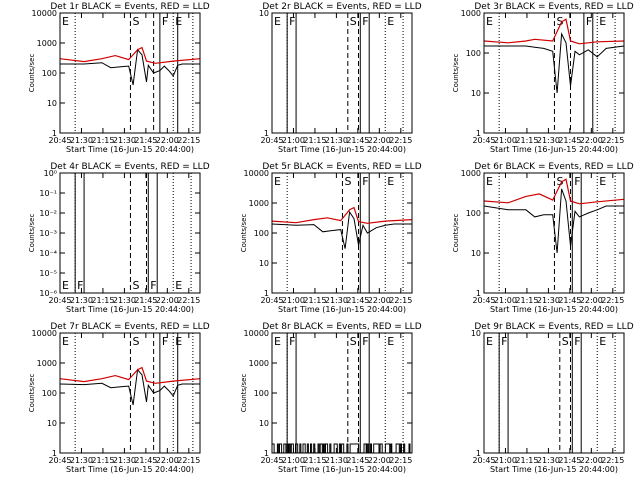  I want to click on y-tick-label: 10⁰, so click(50, 173).